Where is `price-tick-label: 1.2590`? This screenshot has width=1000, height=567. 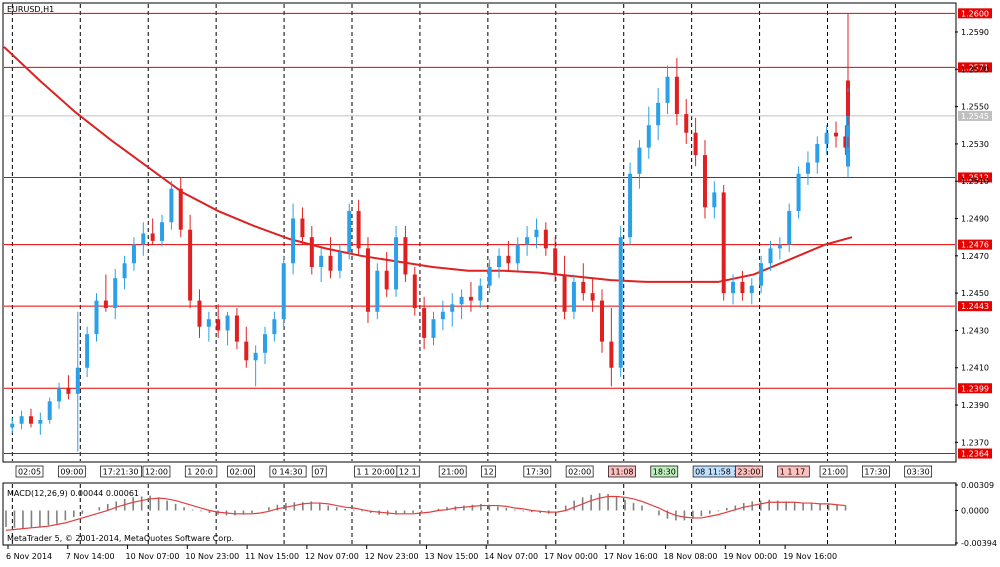
price-tick-label: 1.2590 is located at coordinates (975, 32).